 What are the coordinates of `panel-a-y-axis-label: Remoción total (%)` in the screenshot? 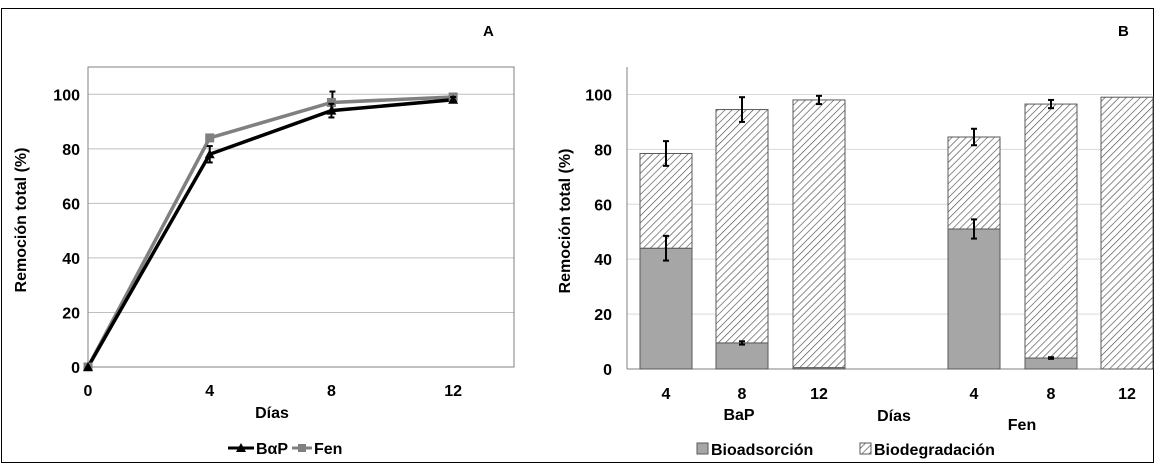 It's located at (21, 220).